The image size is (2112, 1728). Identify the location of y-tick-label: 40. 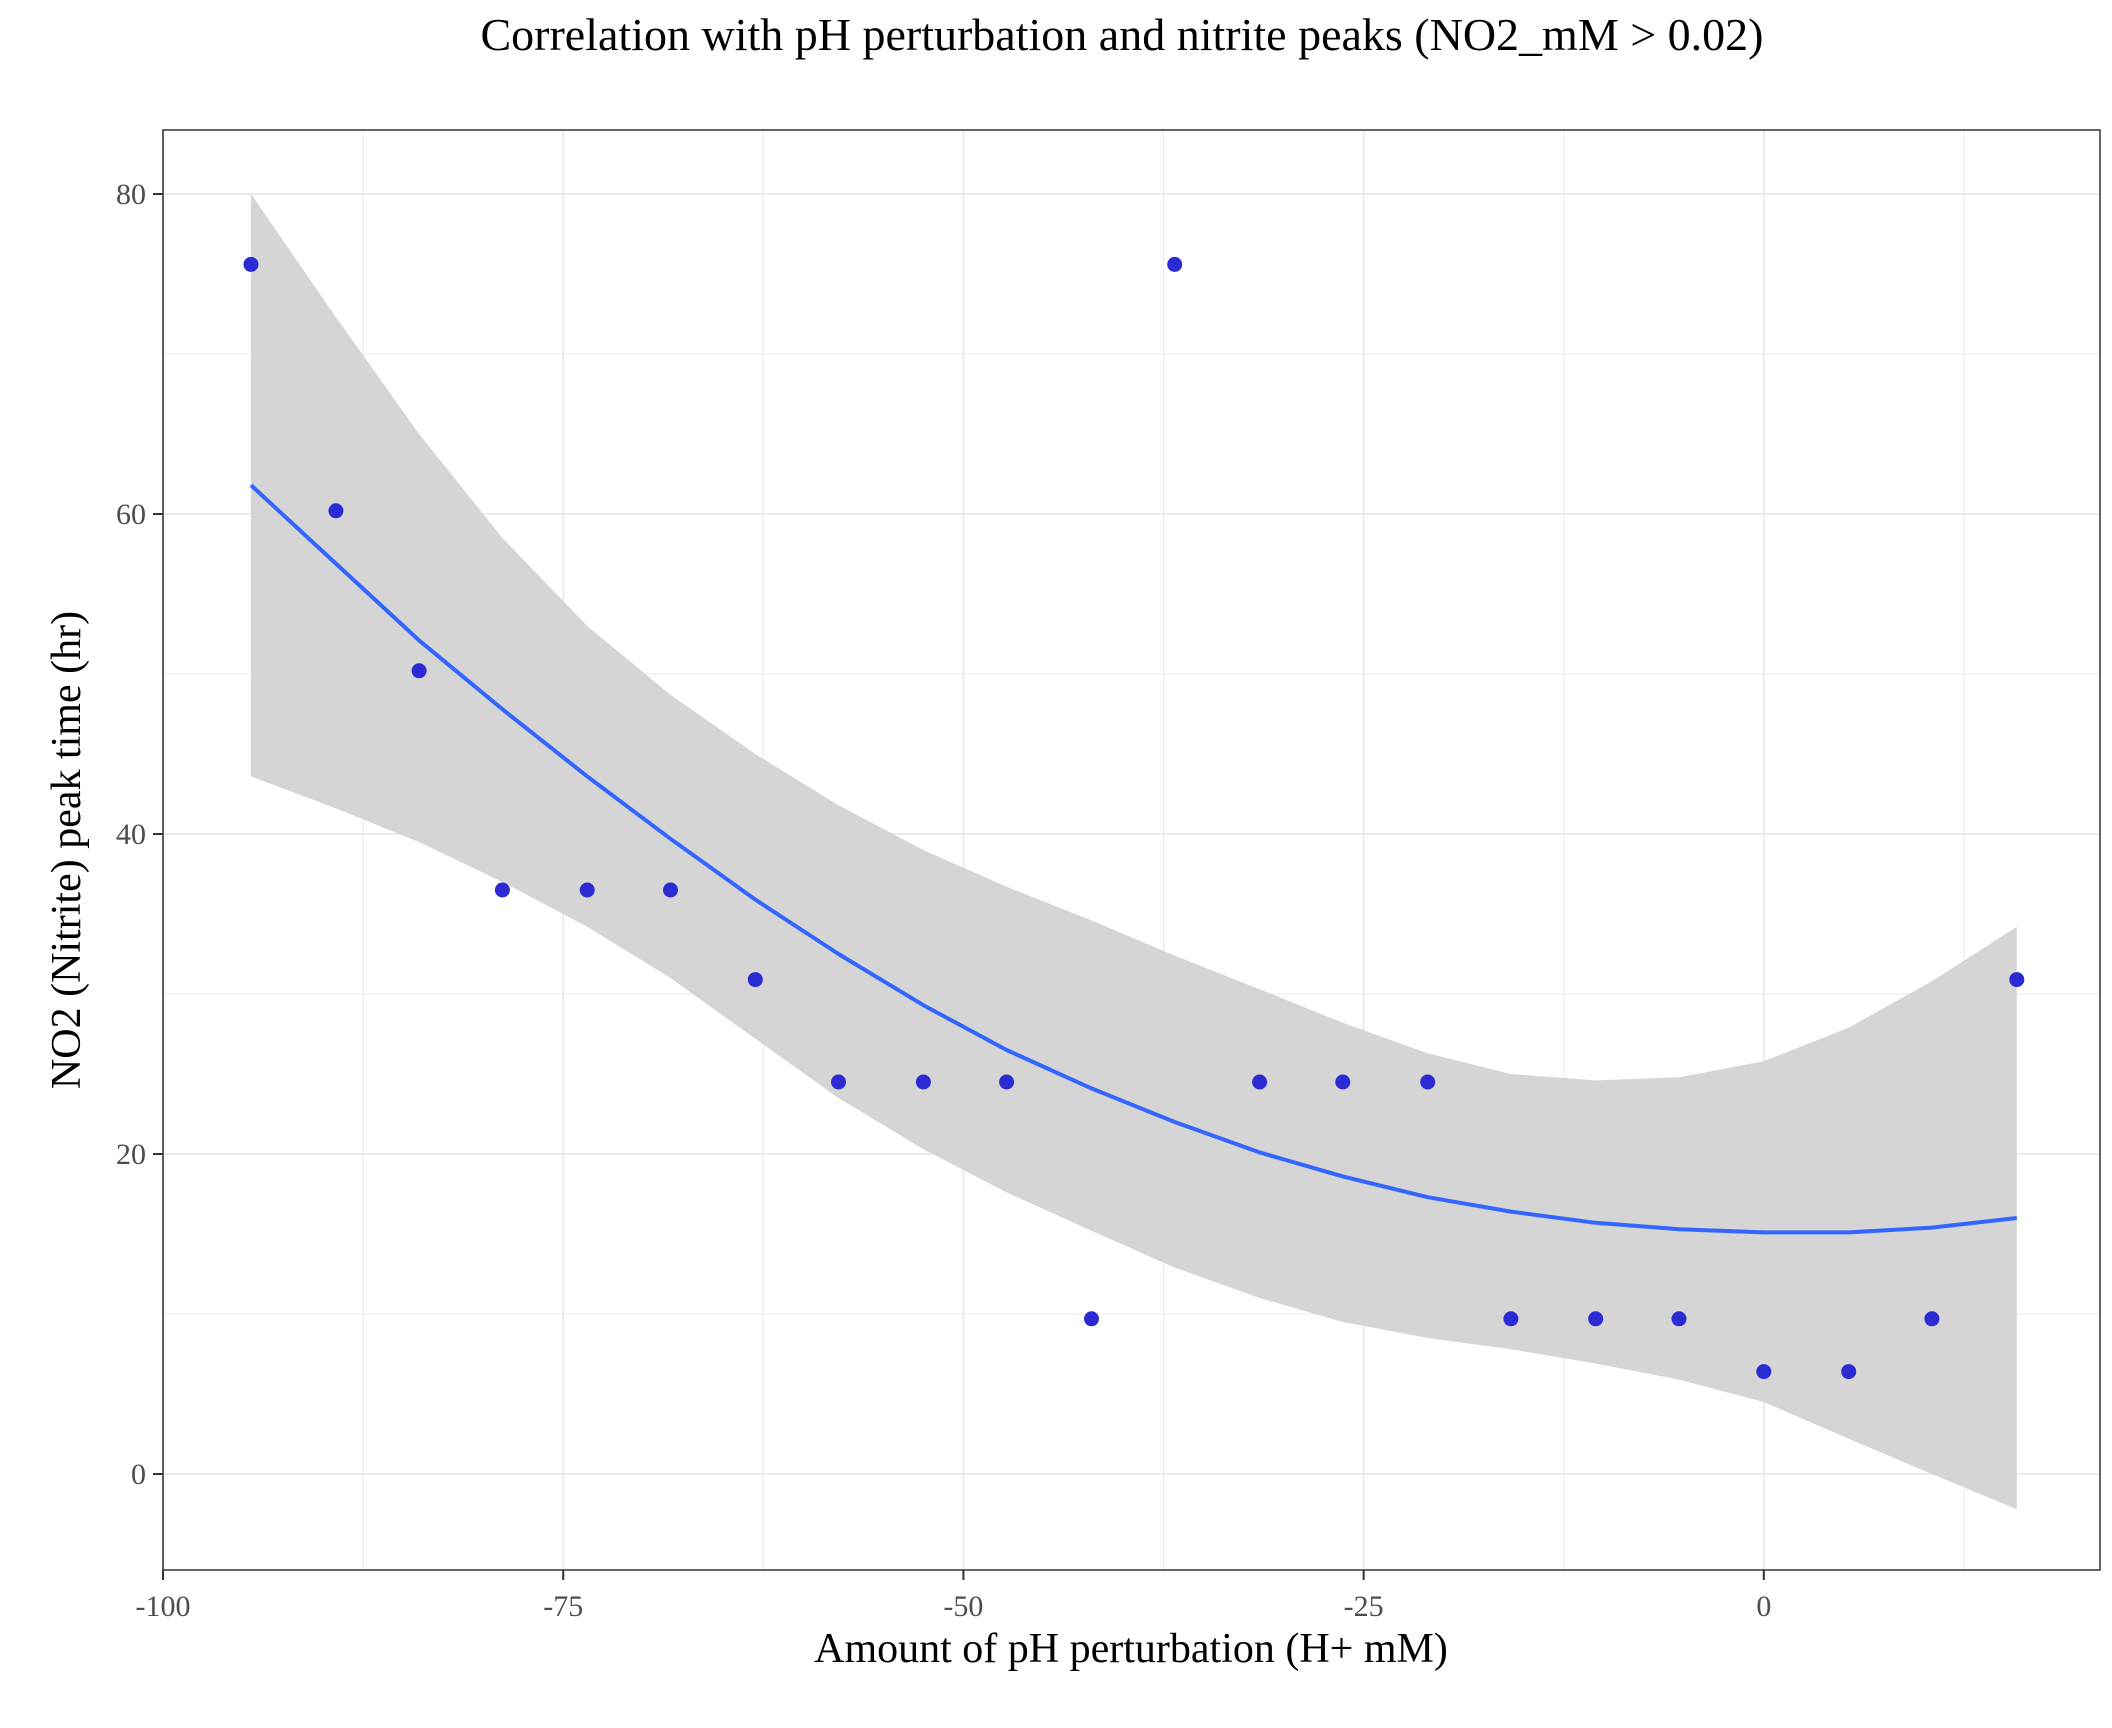
(131, 834).